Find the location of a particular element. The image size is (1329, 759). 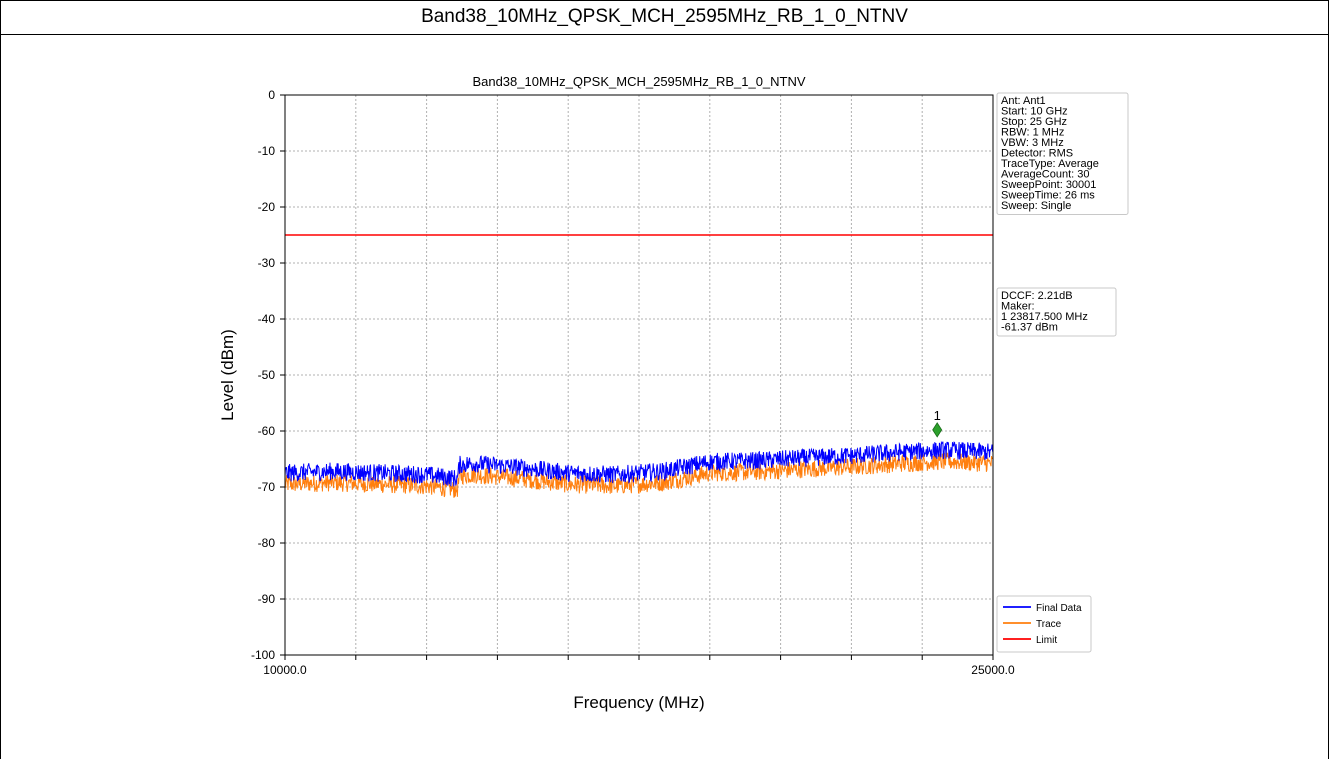

x-axis-label: Frequency (MHz) is located at coordinates (638, 702).